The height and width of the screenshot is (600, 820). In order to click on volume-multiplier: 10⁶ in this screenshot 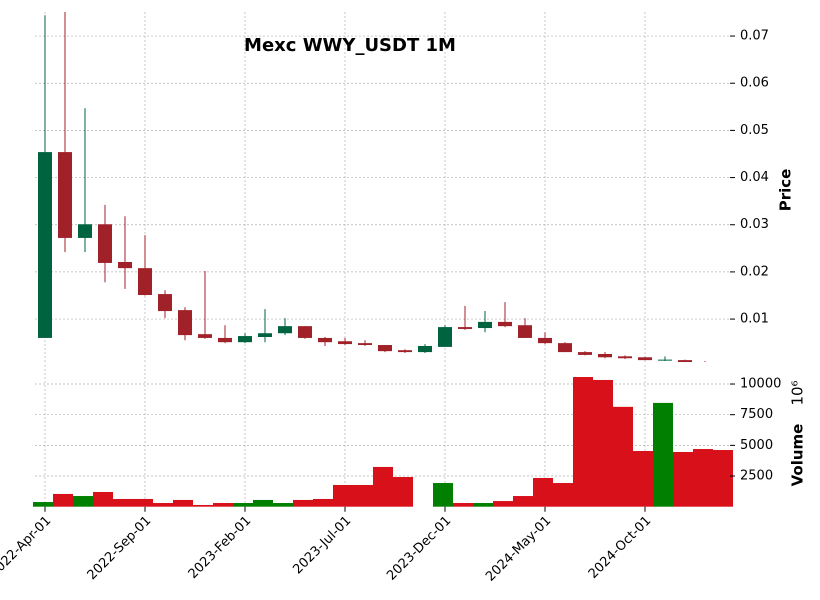, I will do `click(798, 392)`.